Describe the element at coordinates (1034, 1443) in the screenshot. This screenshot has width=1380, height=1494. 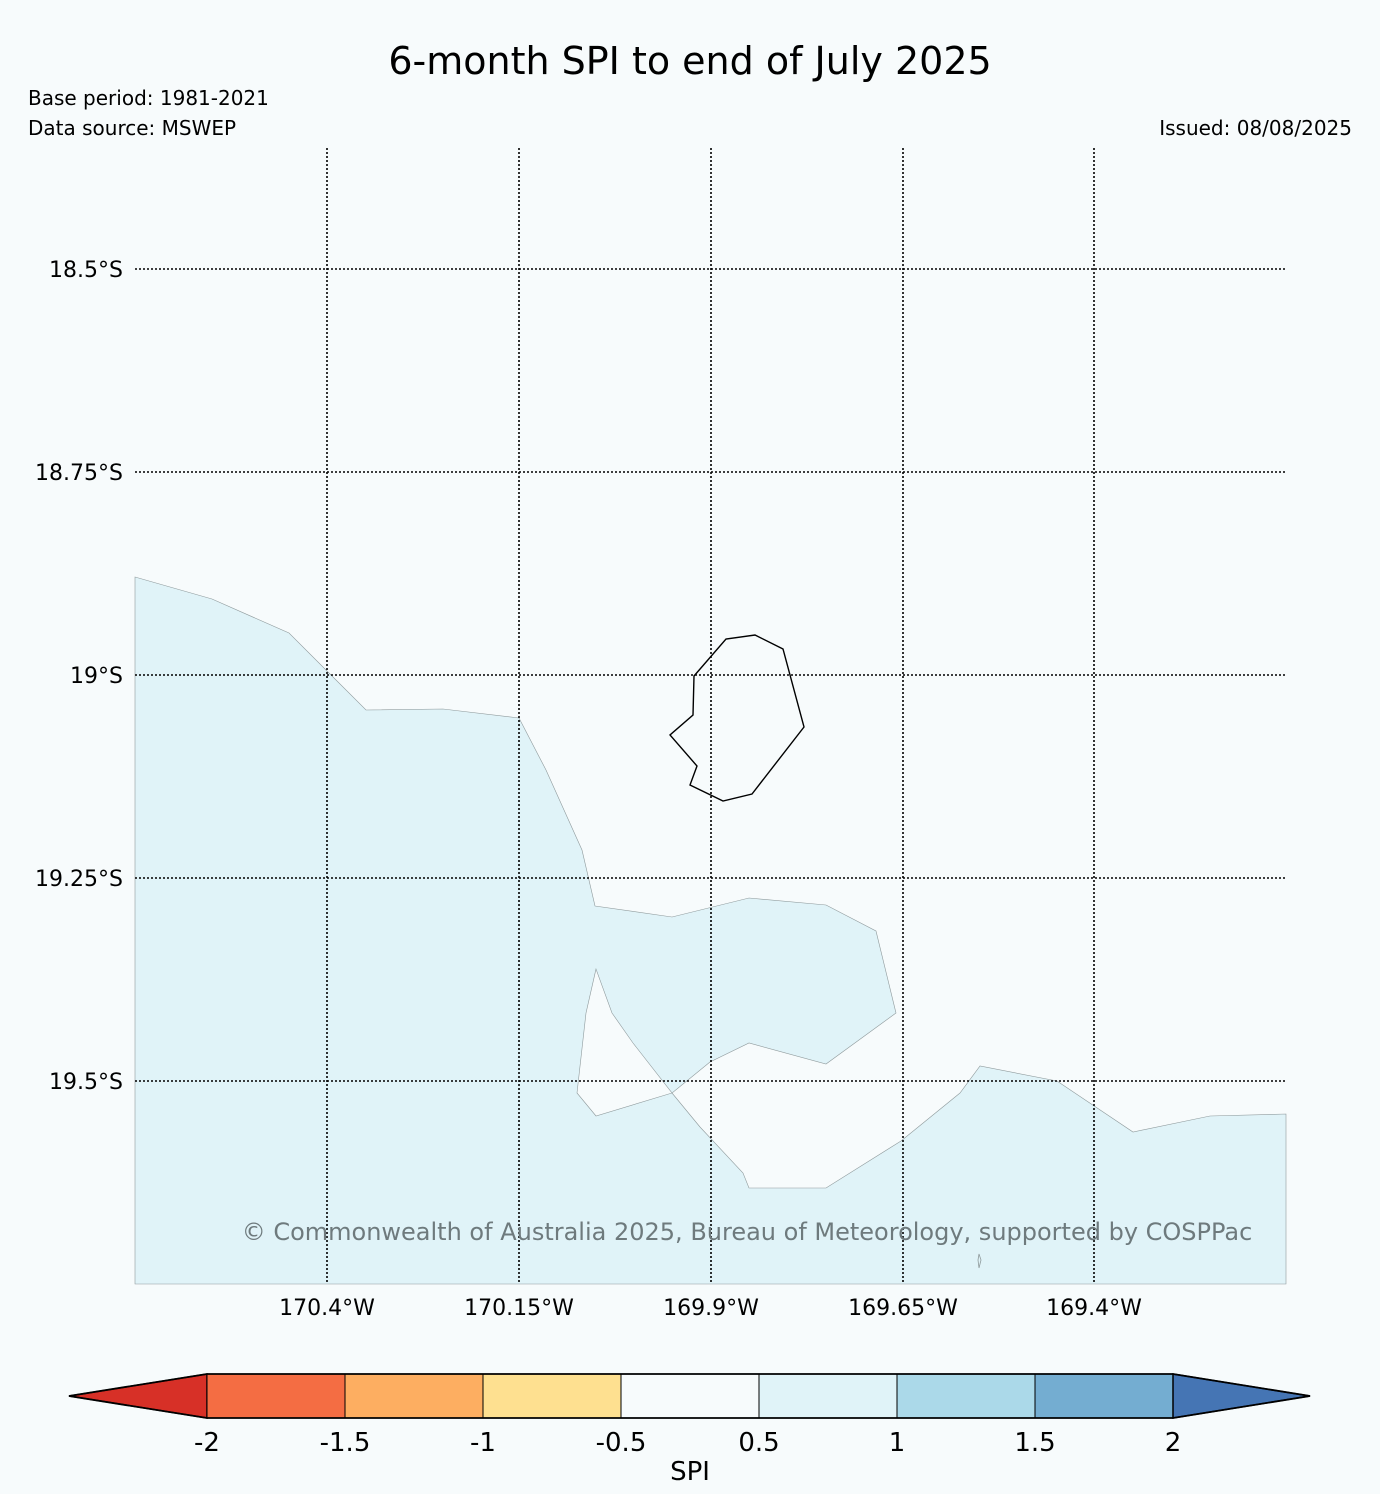
I see `colorbar-tick-label: 1.5` at that location.